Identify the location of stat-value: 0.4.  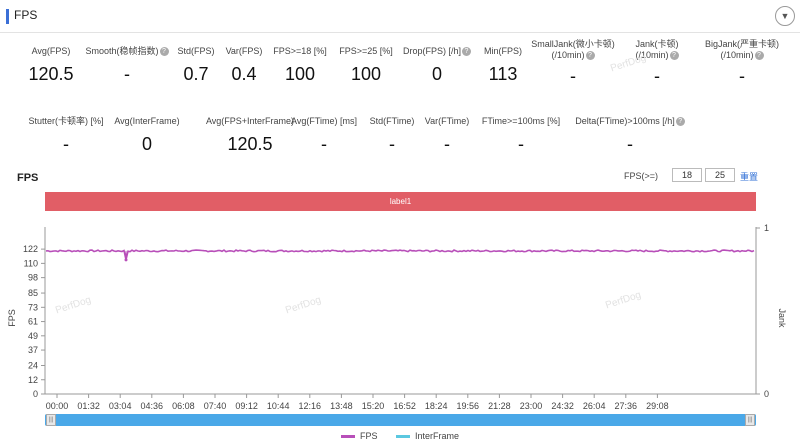
(244, 74).